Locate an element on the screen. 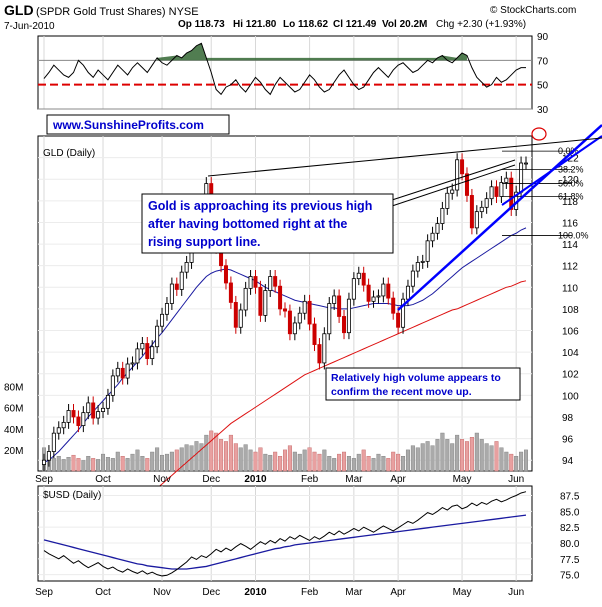 This screenshot has width=602, height=607. usd-tick-4: 77.5 is located at coordinates (570, 560).